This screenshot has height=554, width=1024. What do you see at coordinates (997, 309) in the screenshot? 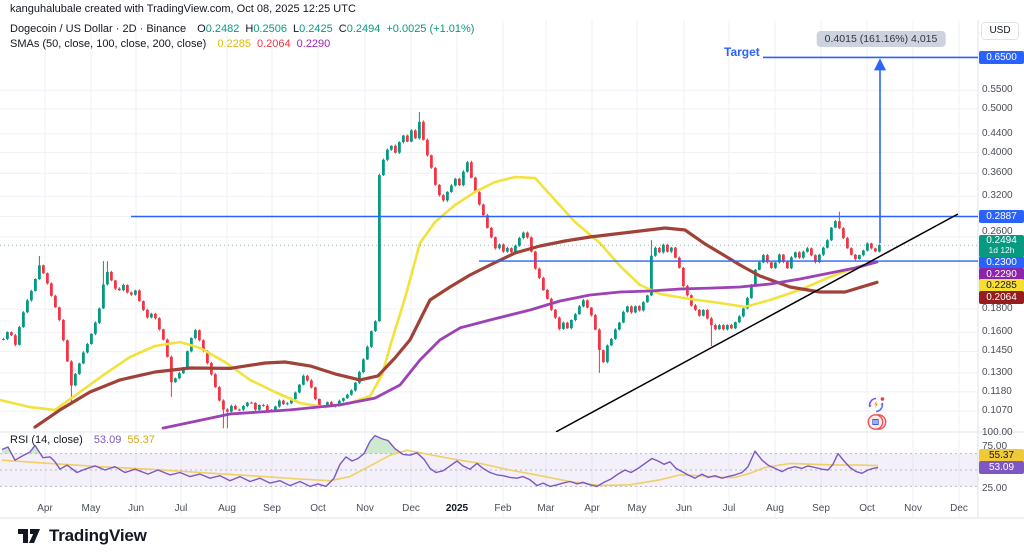
I see `price-tick-label: 0.1800` at bounding box center [997, 309].